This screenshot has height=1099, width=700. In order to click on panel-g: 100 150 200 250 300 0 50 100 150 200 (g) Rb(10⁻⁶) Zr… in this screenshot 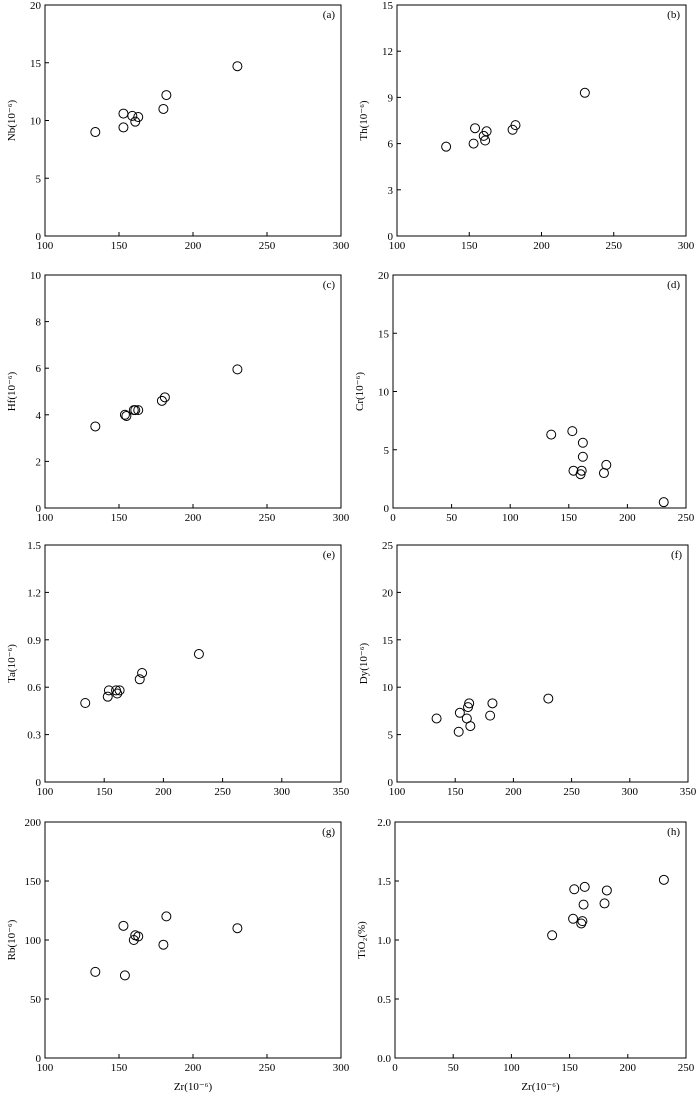, I will do `click(178, 955)`.